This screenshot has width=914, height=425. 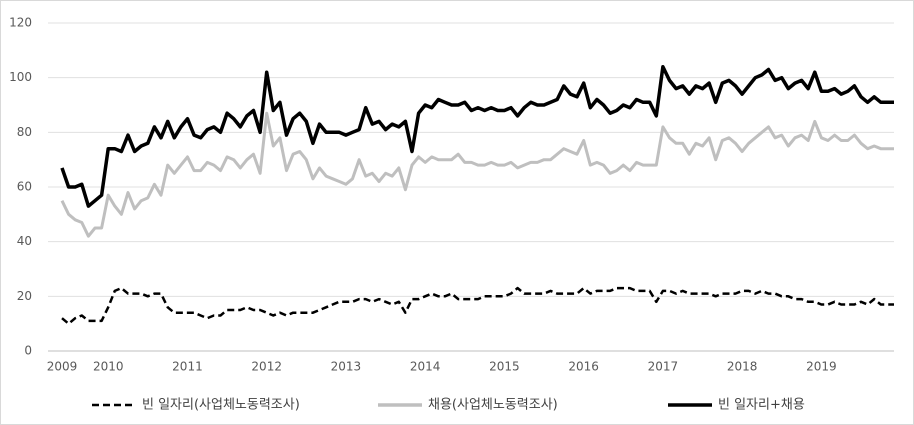 What do you see at coordinates (28, 351) in the screenshot?
I see `y-tick-label: 0` at bounding box center [28, 351].